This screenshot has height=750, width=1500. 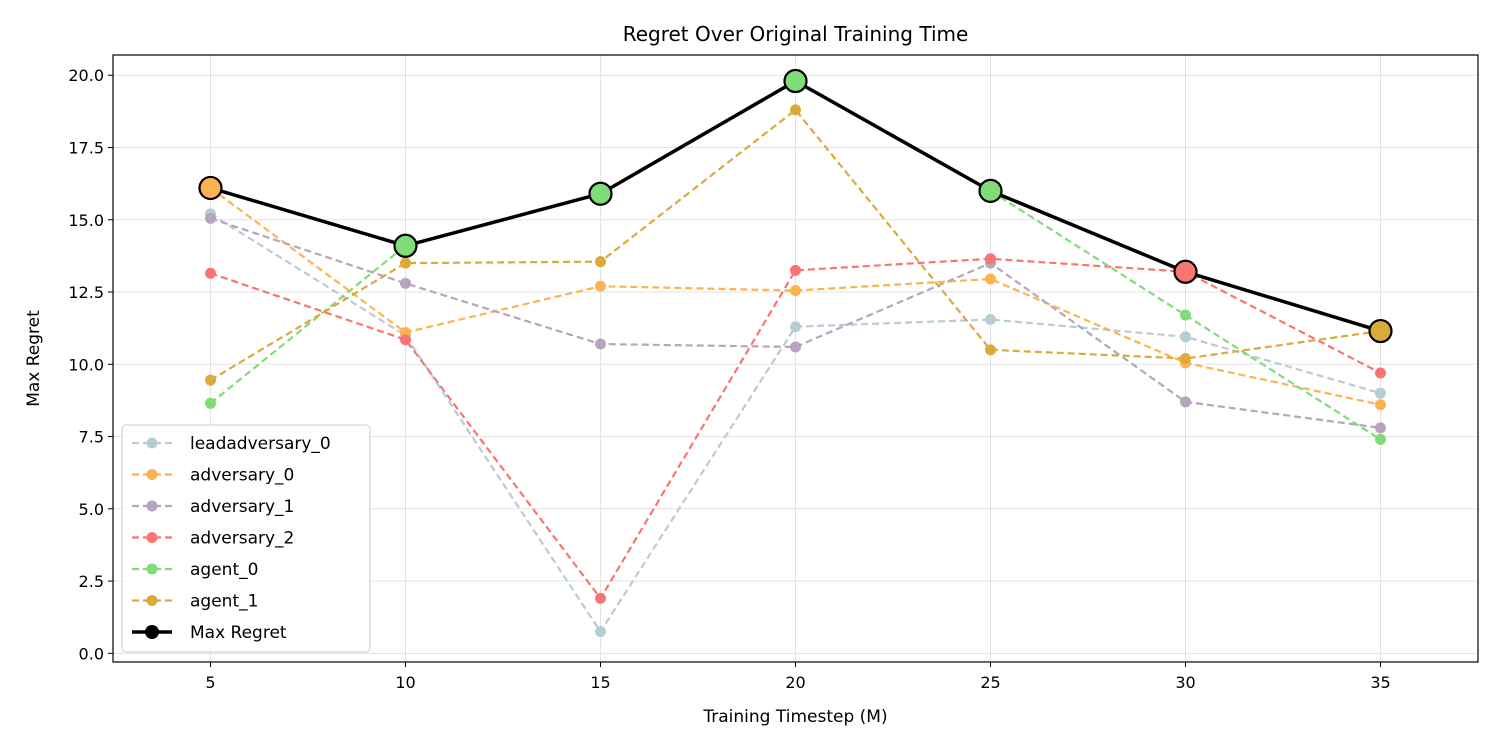 What do you see at coordinates (91, 581) in the screenshot?
I see `y-tick-label: 2.5` at bounding box center [91, 581].